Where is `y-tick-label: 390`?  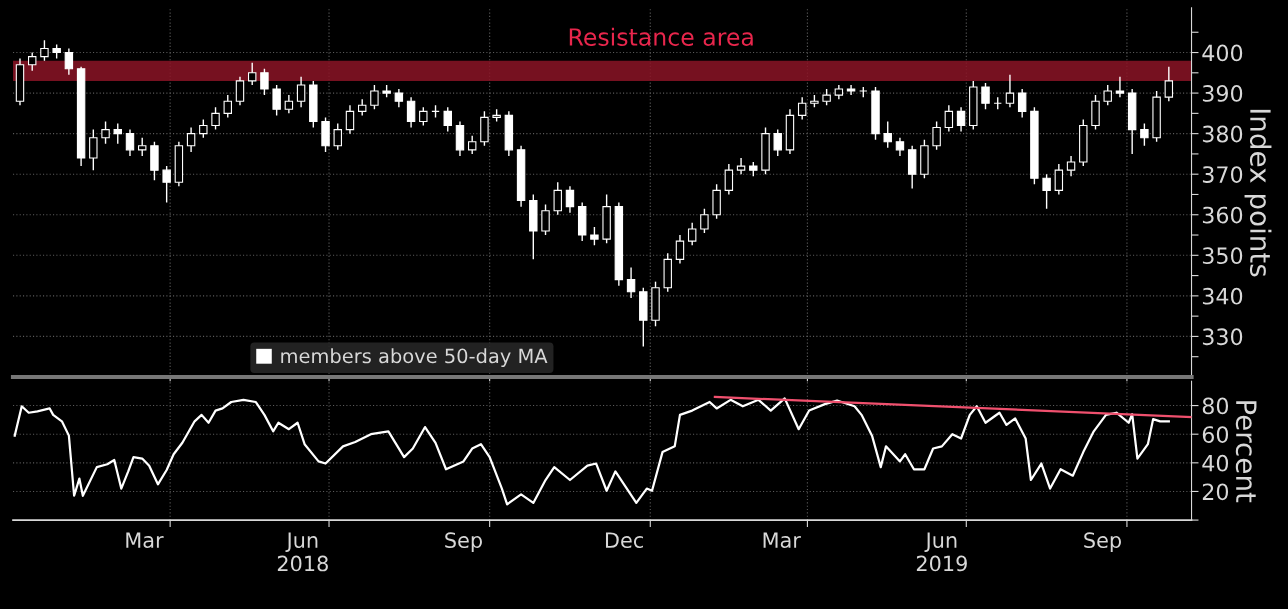
y-tick-label: 390 is located at coordinates (1222, 93).